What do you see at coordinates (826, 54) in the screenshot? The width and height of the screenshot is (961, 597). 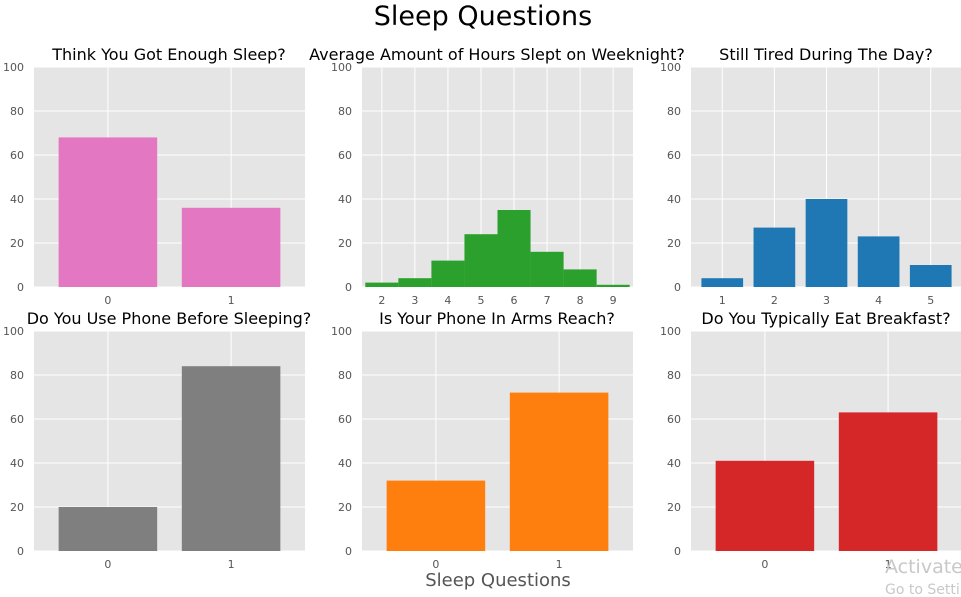 I see `chart-title: Still Tired During The Day?` at bounding box center [826, 54].